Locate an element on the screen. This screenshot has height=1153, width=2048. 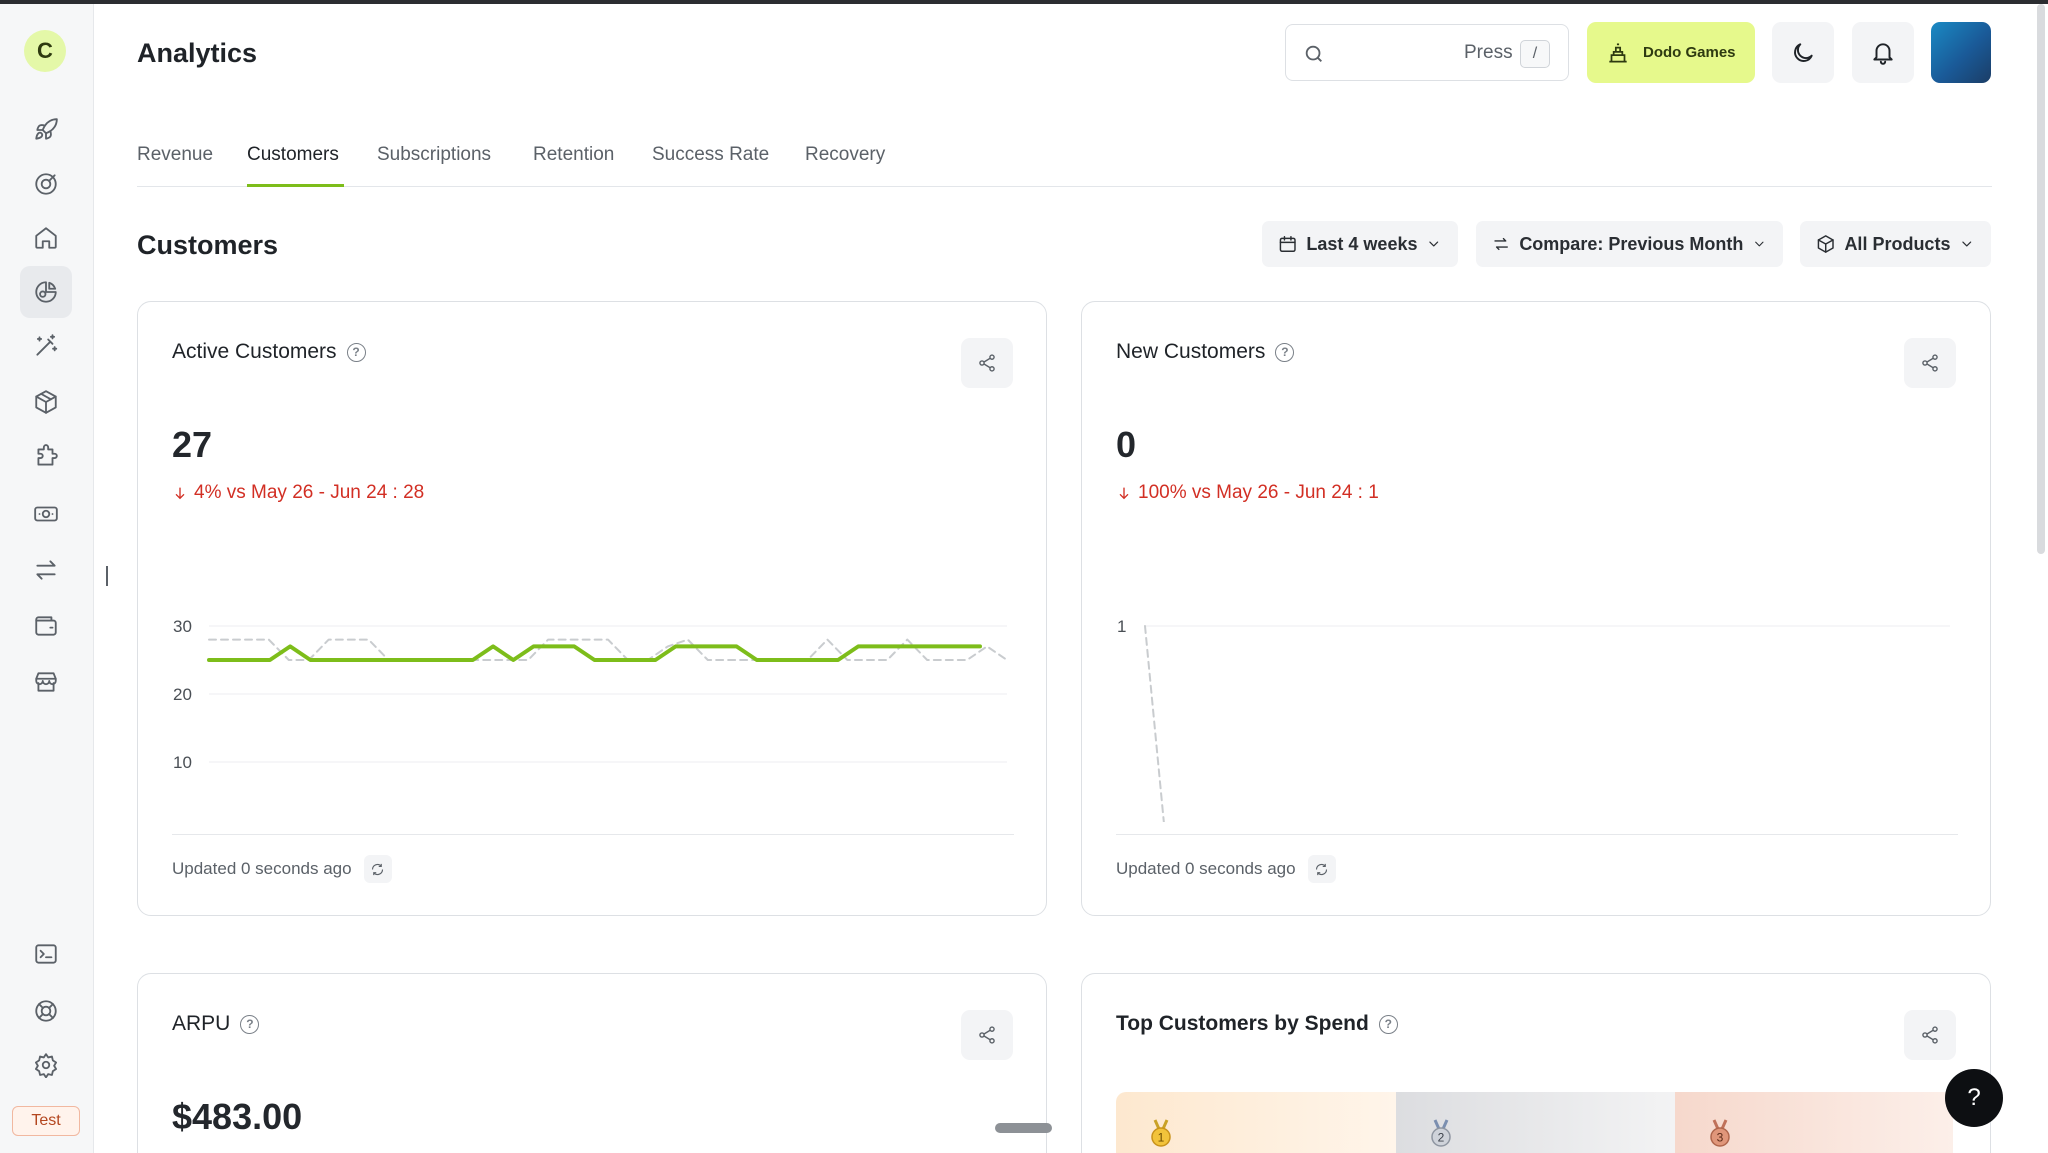
current-series-line is located at coordinates (594, 653).